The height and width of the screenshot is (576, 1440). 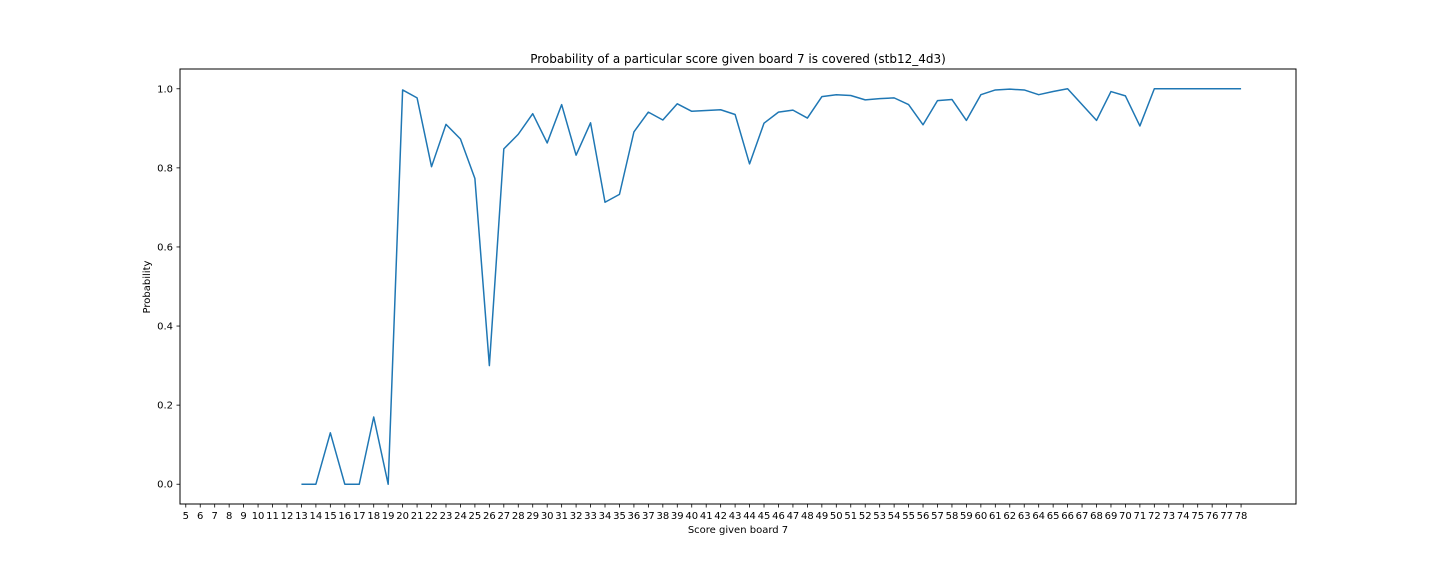 What do you see at coordinates (1154, 516) in the screenshot?
I see `x-tick-label: 72` at bounding box center [1154, 516].